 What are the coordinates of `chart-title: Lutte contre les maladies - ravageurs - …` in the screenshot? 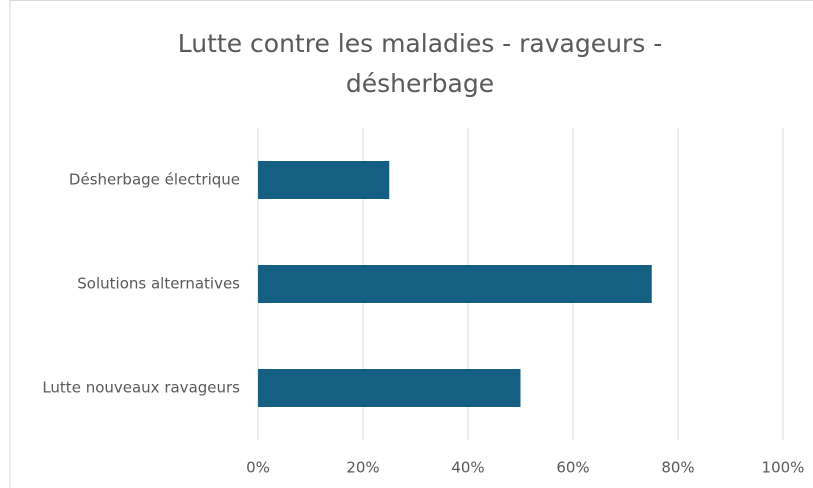 It's located at (420, 63).